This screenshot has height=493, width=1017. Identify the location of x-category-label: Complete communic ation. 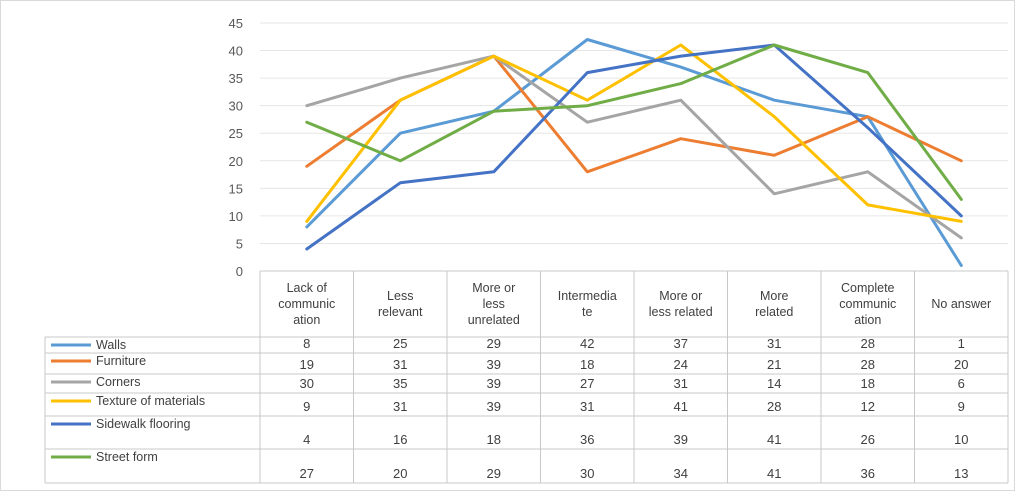
(867, 304).